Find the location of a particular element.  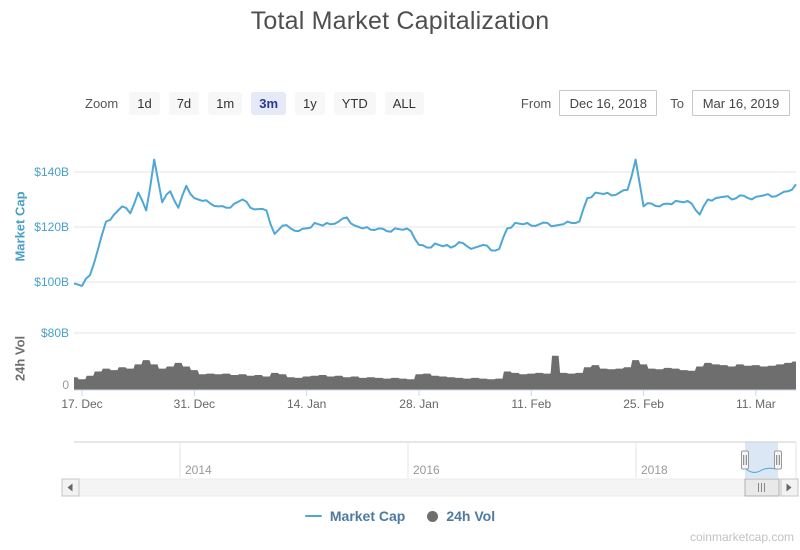

scrollbar-track is located at coordinates (430, 487).